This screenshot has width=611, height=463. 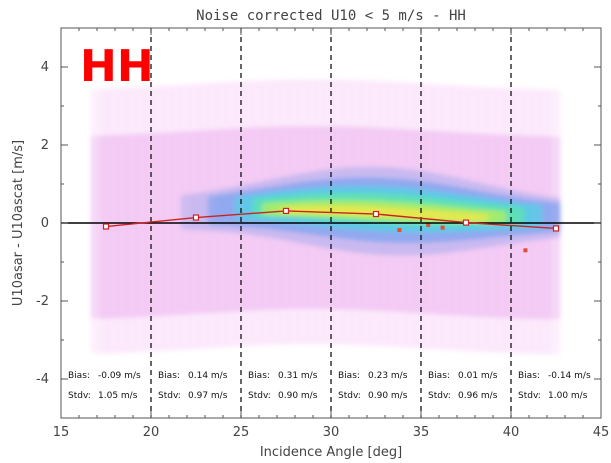 What do you see at coordinates (478, 396) in the screenshot?
I see `stdv-value: 0.96 m/s` at bounding box center [478, 396].